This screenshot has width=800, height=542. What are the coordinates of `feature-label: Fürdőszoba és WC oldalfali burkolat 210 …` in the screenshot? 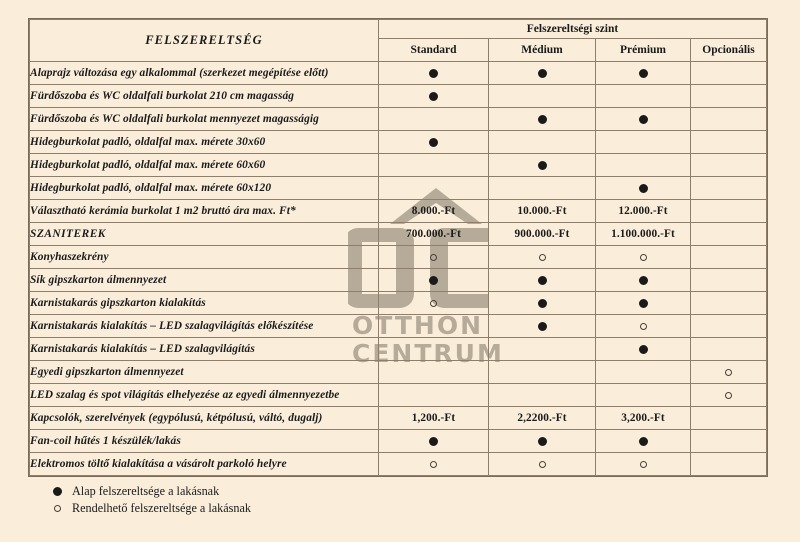 It's located at (204, 96).